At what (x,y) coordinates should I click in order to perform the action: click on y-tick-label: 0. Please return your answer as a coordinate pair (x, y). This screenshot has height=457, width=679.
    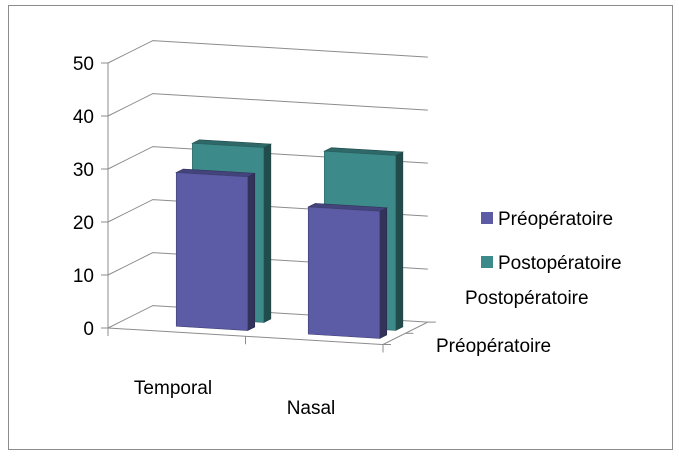
    Looking at the image, I should click on (88, 329).